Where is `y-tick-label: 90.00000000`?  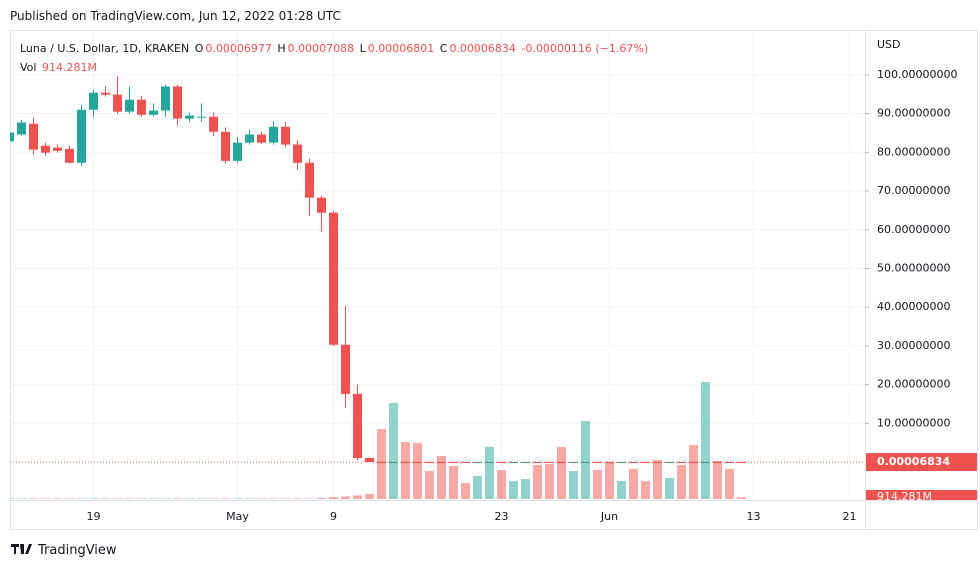
y-tick-label: 90.00000000 is located at coordinates (913, 113).